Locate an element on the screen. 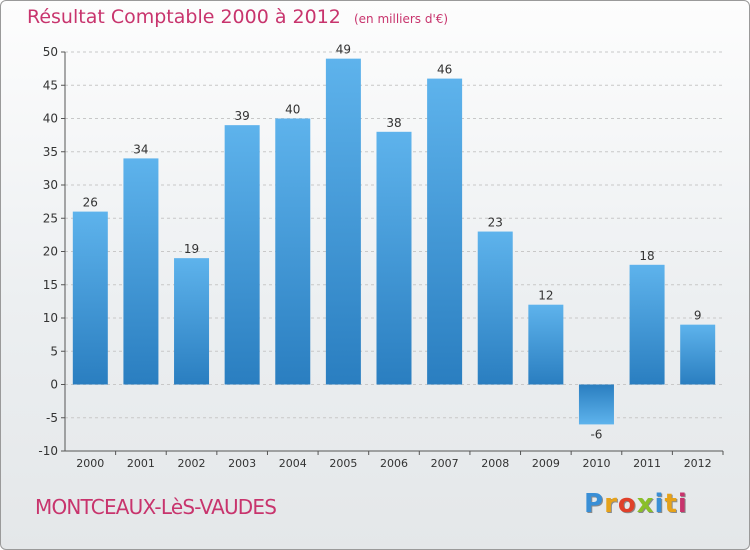  proxiti-logo: Proxiti is located at coordinates (636, 504).